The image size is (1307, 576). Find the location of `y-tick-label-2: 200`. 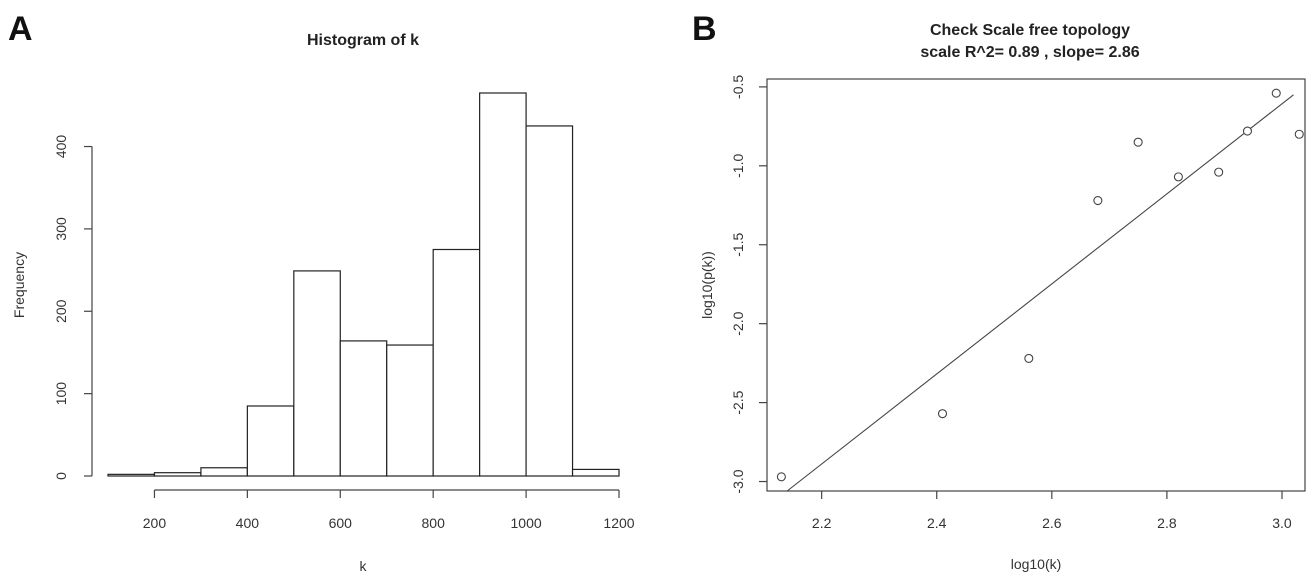

y-tick-label-2: 200 is located at coordinates (61, 311).